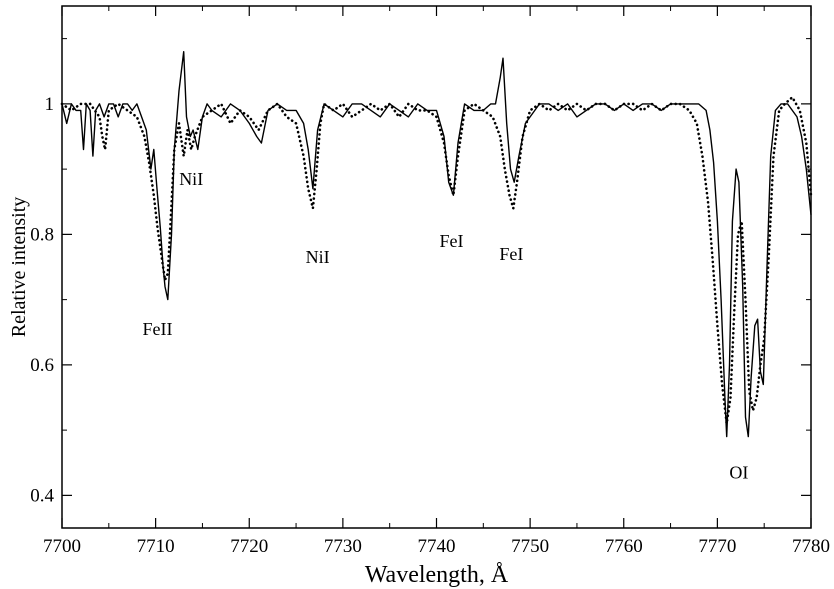 The height and width of the screenshot is (589, 834). Describe the element at coordinates (19, 267) in the screenshot. I see `y-axis-title: Relative intensity` at that location.